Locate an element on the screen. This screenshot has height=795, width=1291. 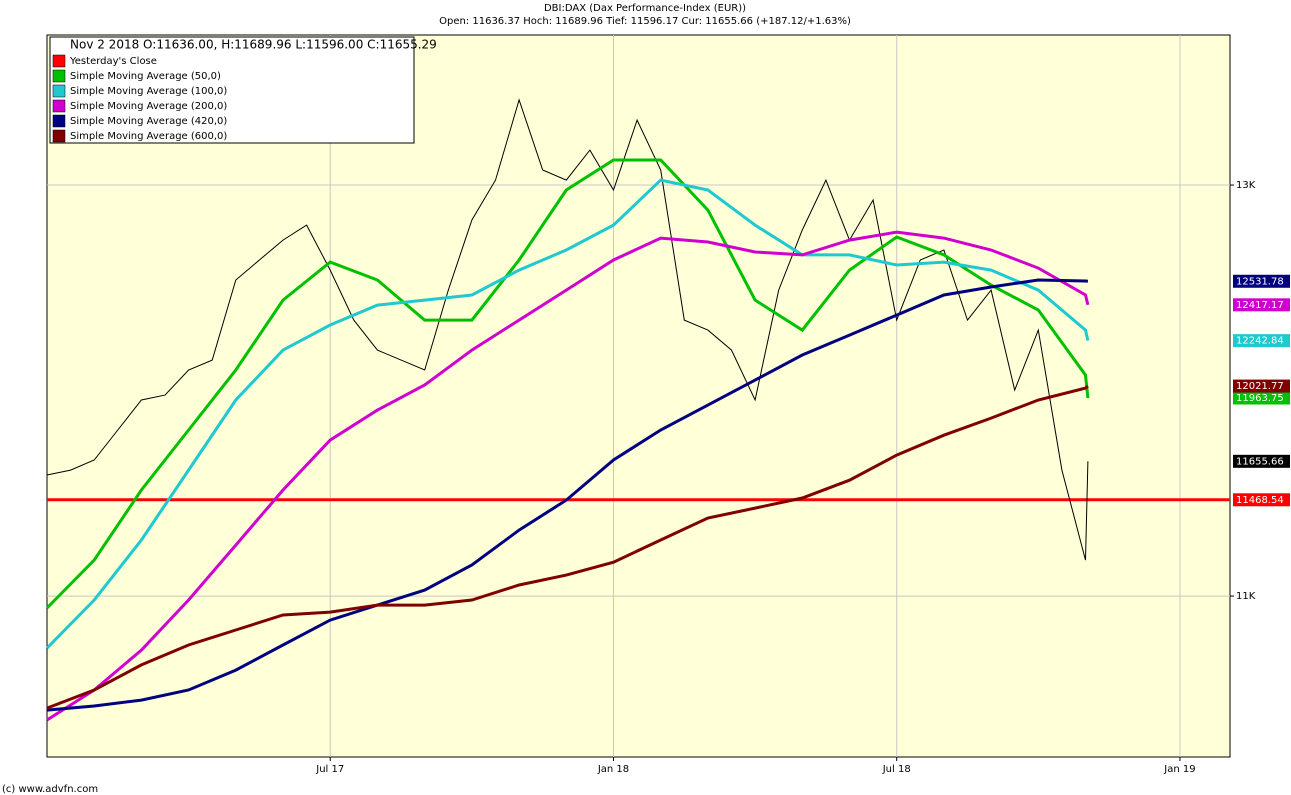
value-tag-label: 11963.75 is located at coordinates (1260, 398).